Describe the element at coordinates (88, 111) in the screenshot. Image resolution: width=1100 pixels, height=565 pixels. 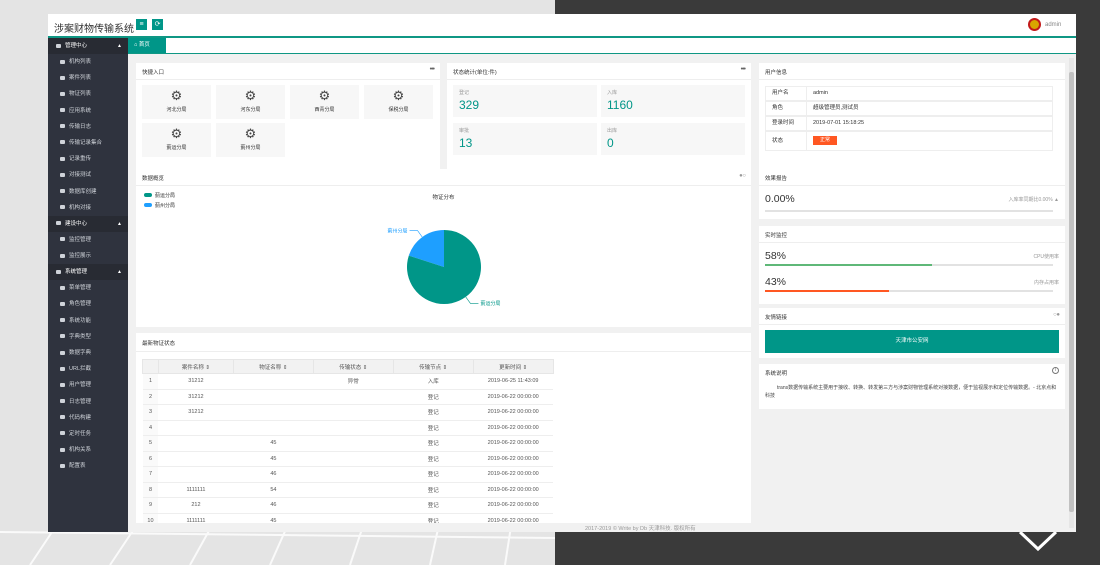
I see `sidebar-item: 应用系统` at that location.